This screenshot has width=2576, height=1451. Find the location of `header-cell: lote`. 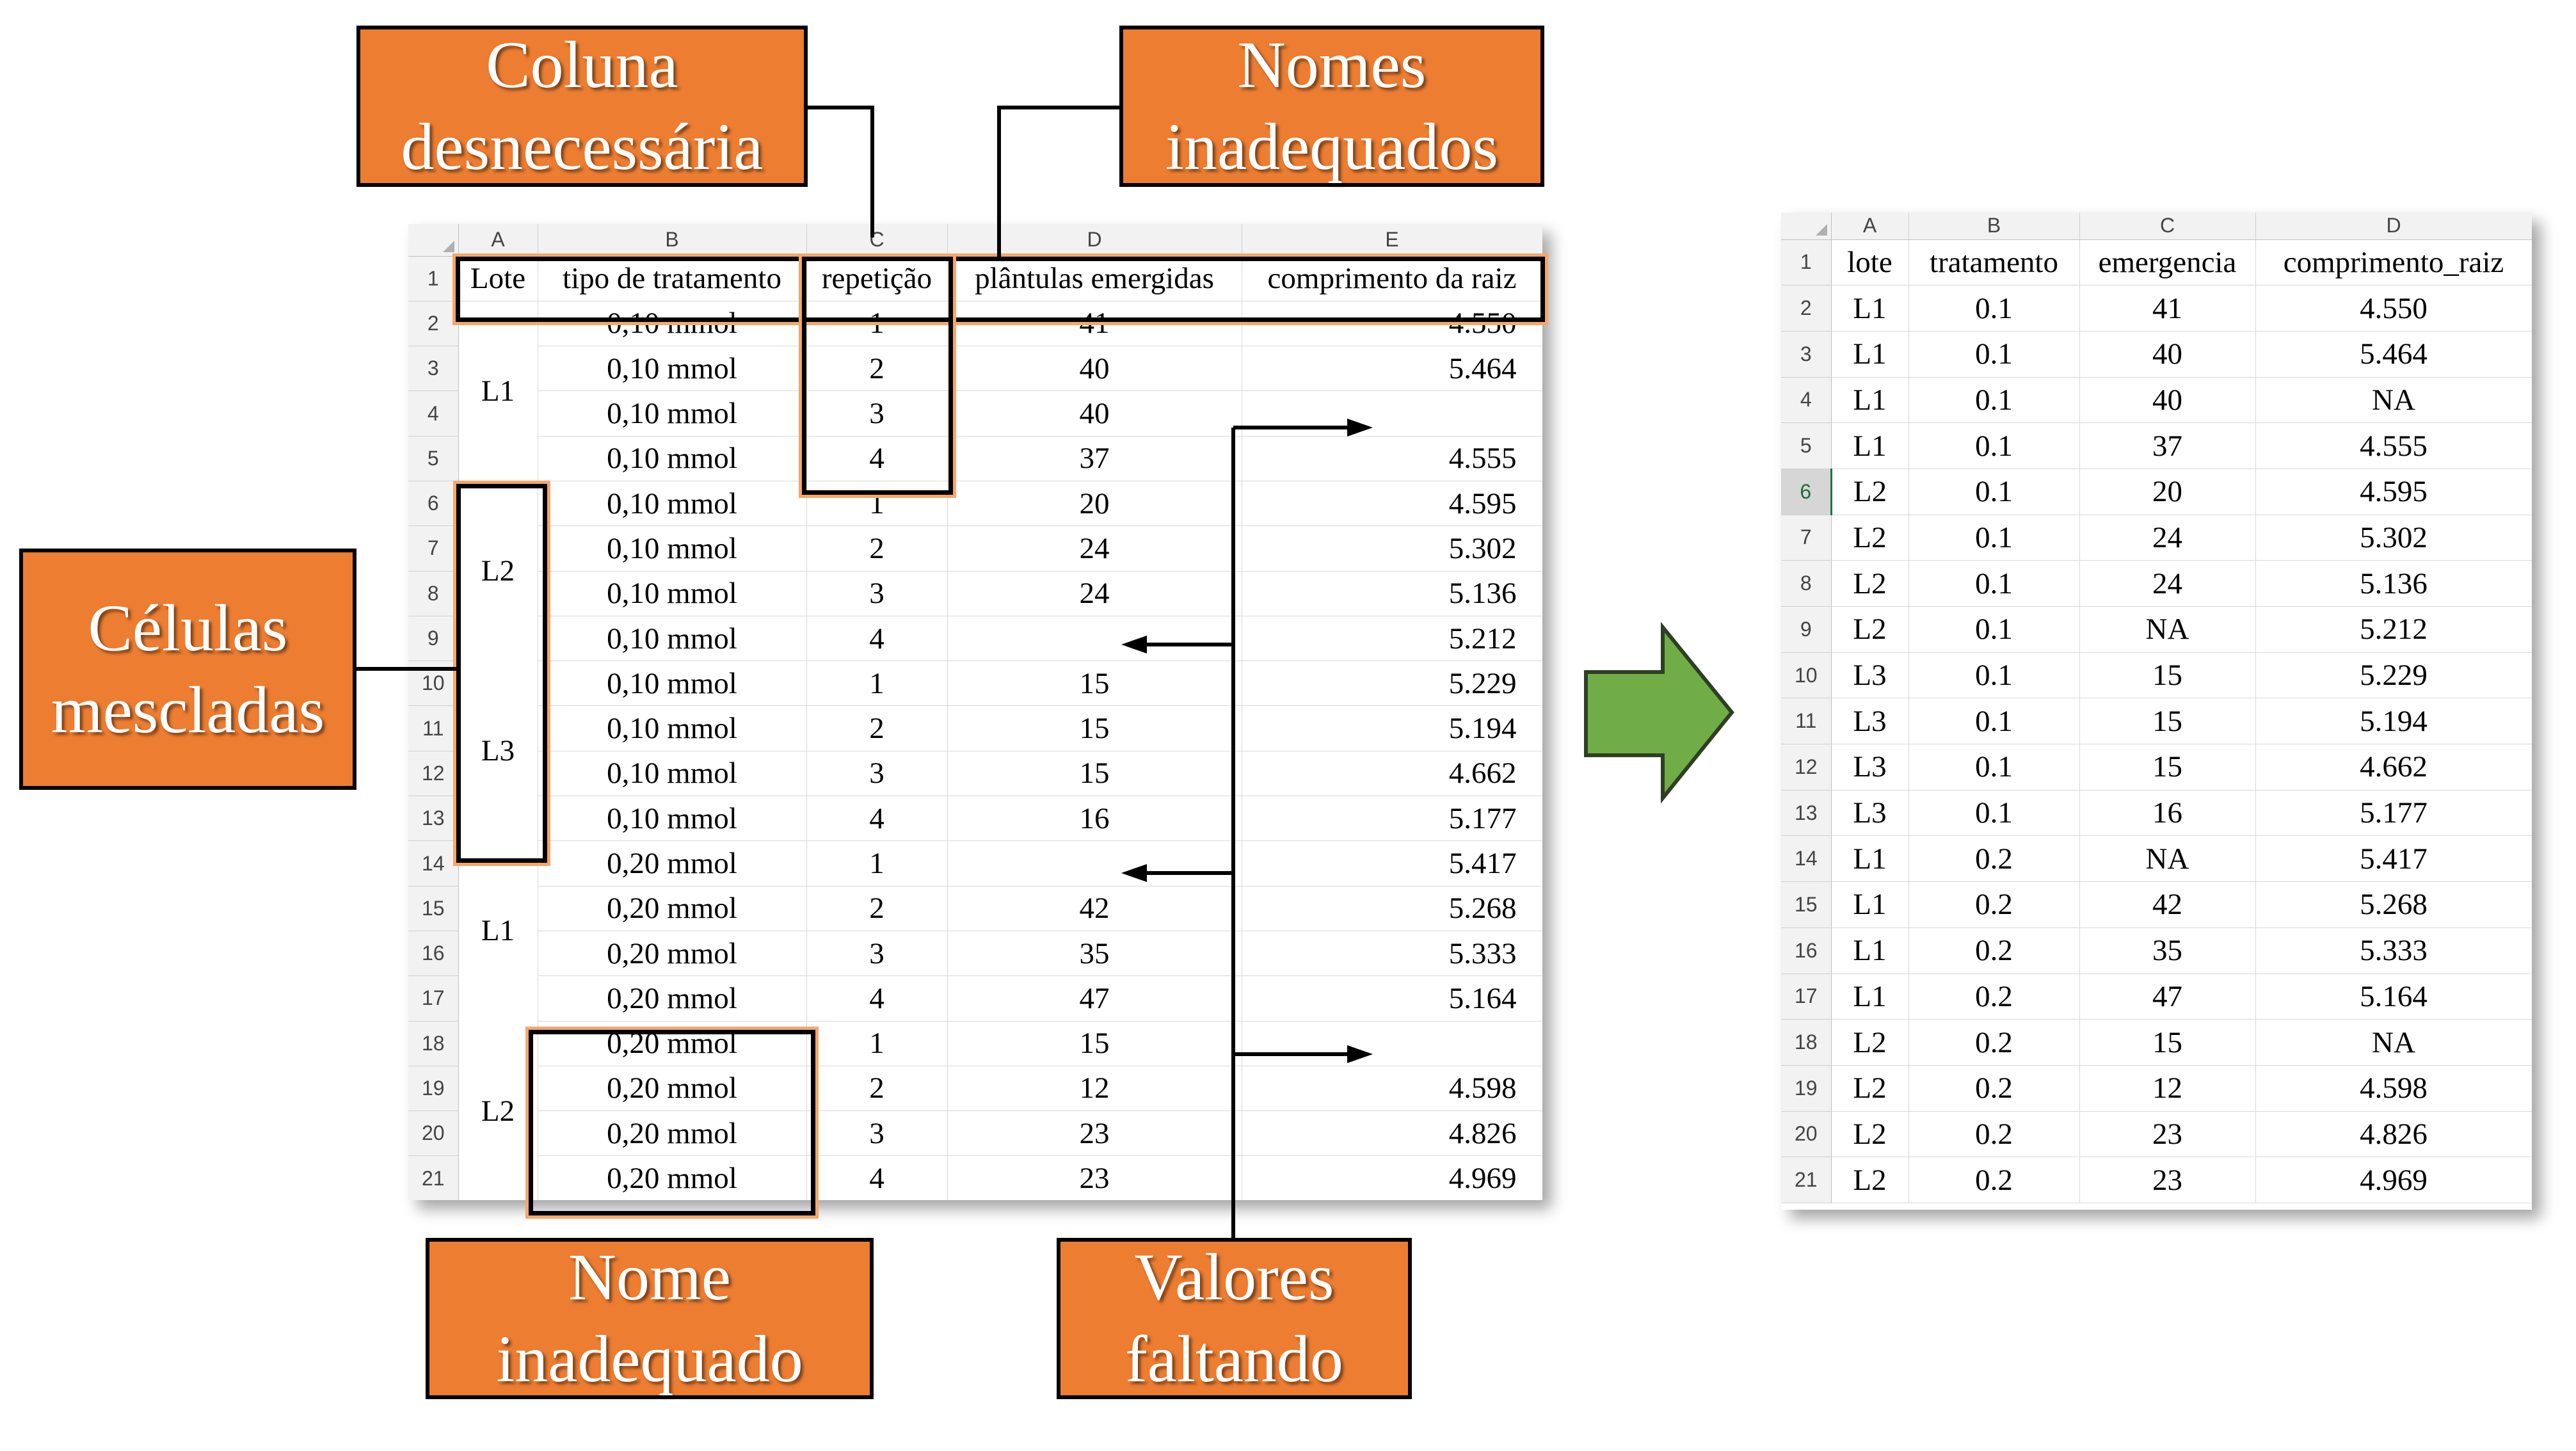

header-cell: lote is located at coordinates (1870, 262).